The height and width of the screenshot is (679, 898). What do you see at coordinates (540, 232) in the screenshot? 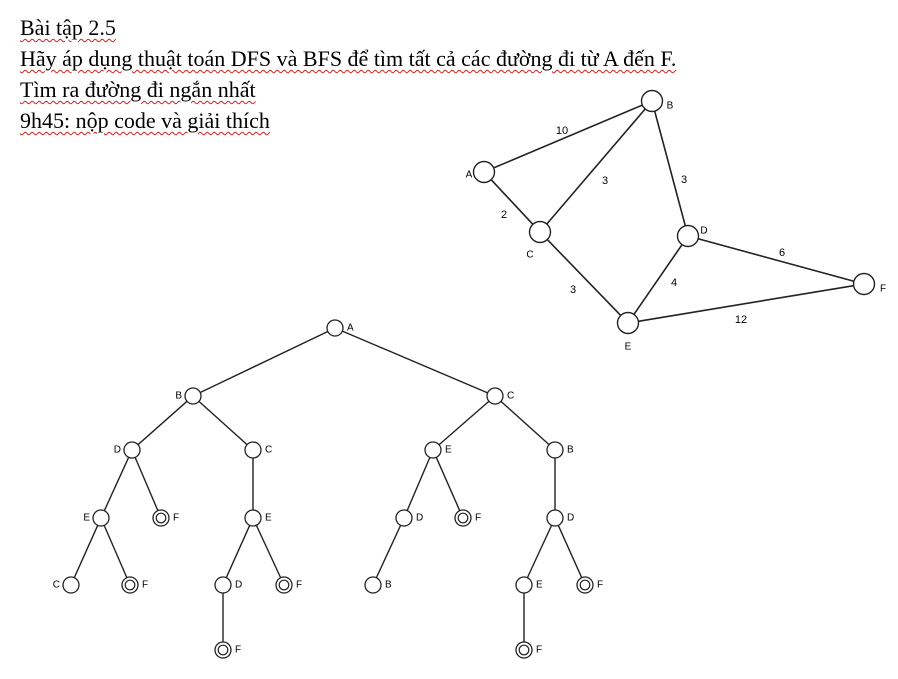
I see `graph-node-c` at bounding box center [540, 232].